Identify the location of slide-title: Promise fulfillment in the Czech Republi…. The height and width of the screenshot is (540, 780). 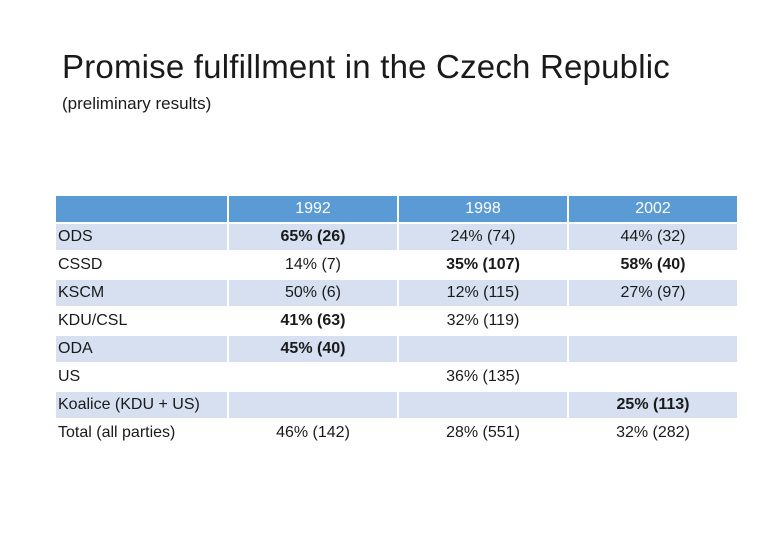
(366, 66).